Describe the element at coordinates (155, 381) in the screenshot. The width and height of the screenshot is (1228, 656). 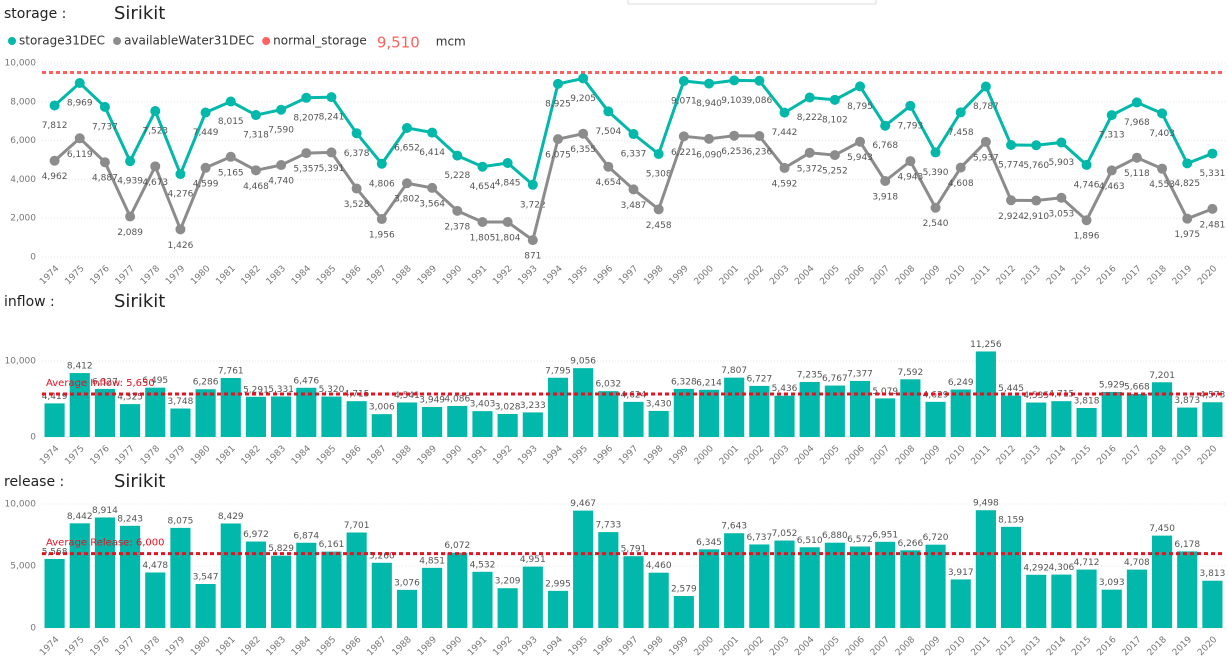
I see `data-label: 6,495` at that location.